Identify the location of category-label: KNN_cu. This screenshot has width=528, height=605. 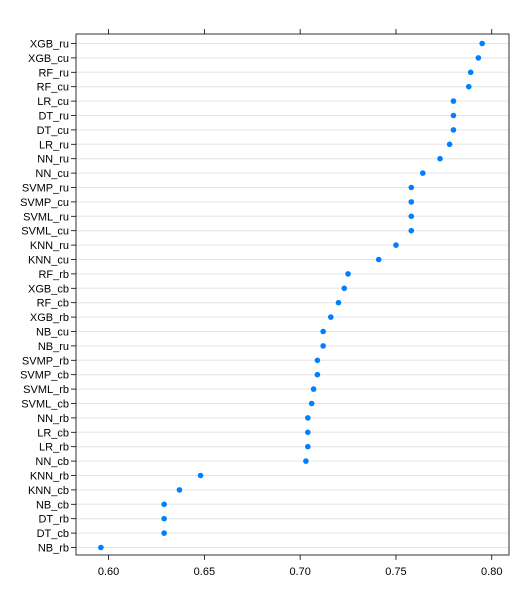
(48, 261).